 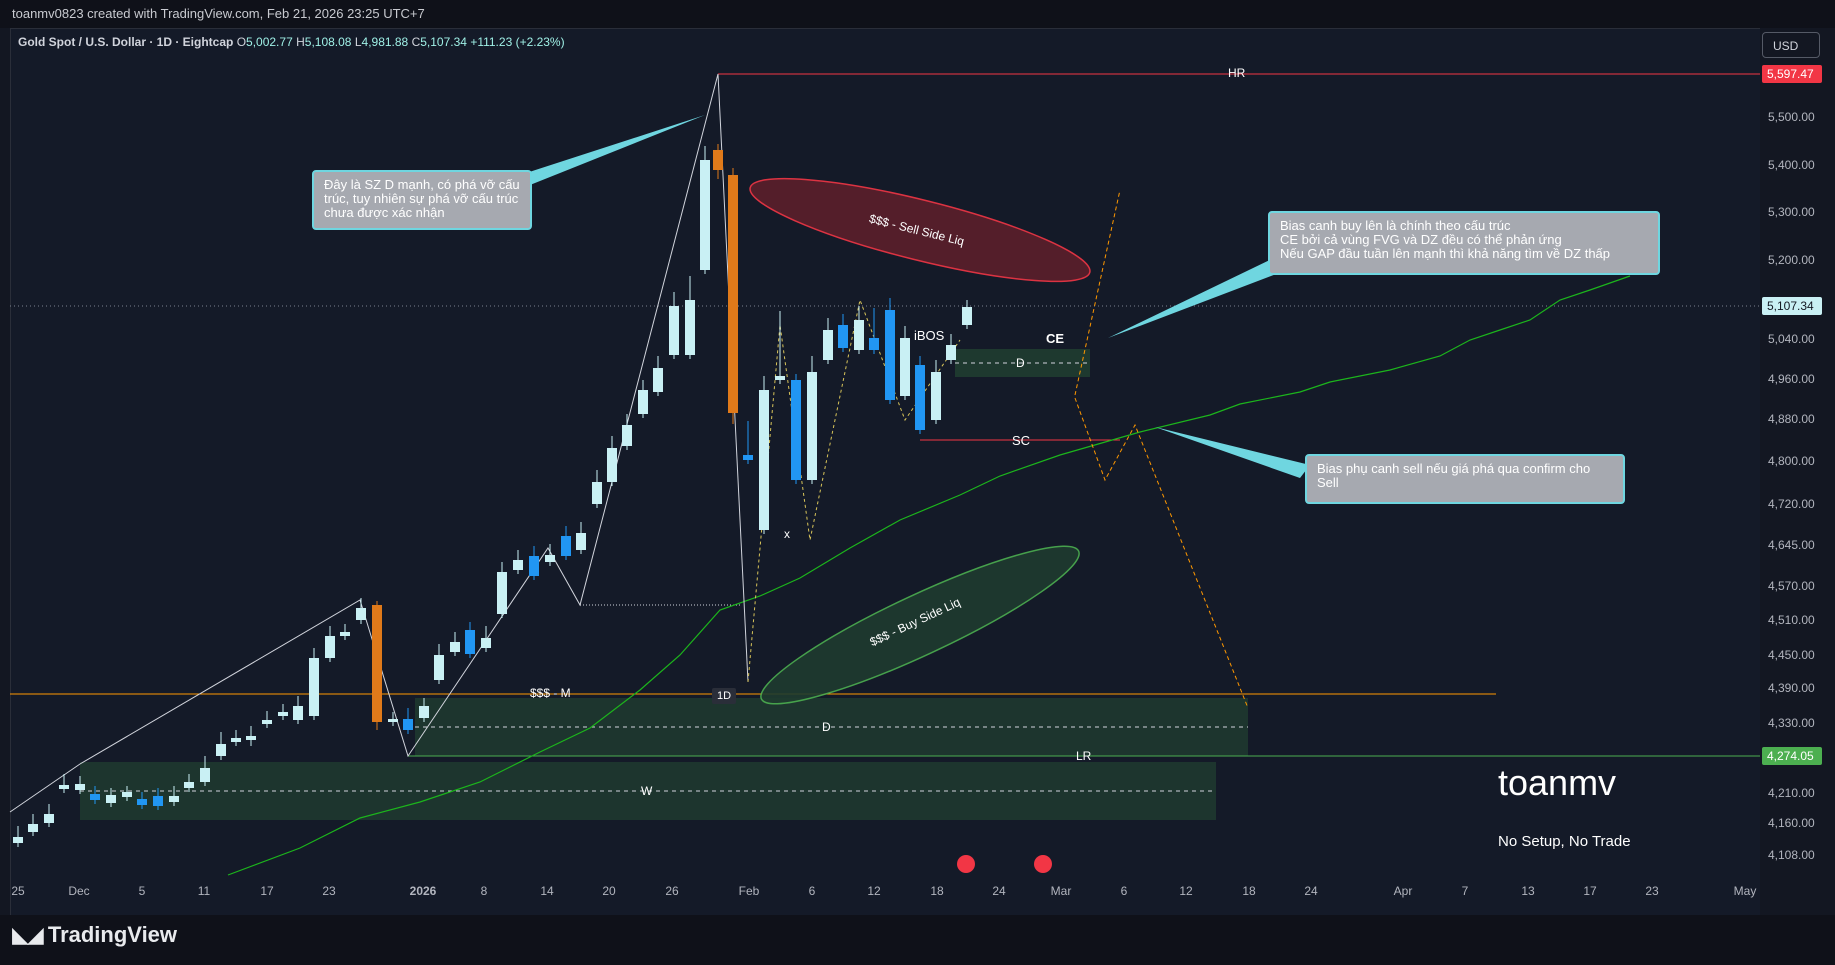 What do you see at coordinates (1745, 891) in the screenshot?
I see `time-tick: May` at bounding box center [1745, 891].